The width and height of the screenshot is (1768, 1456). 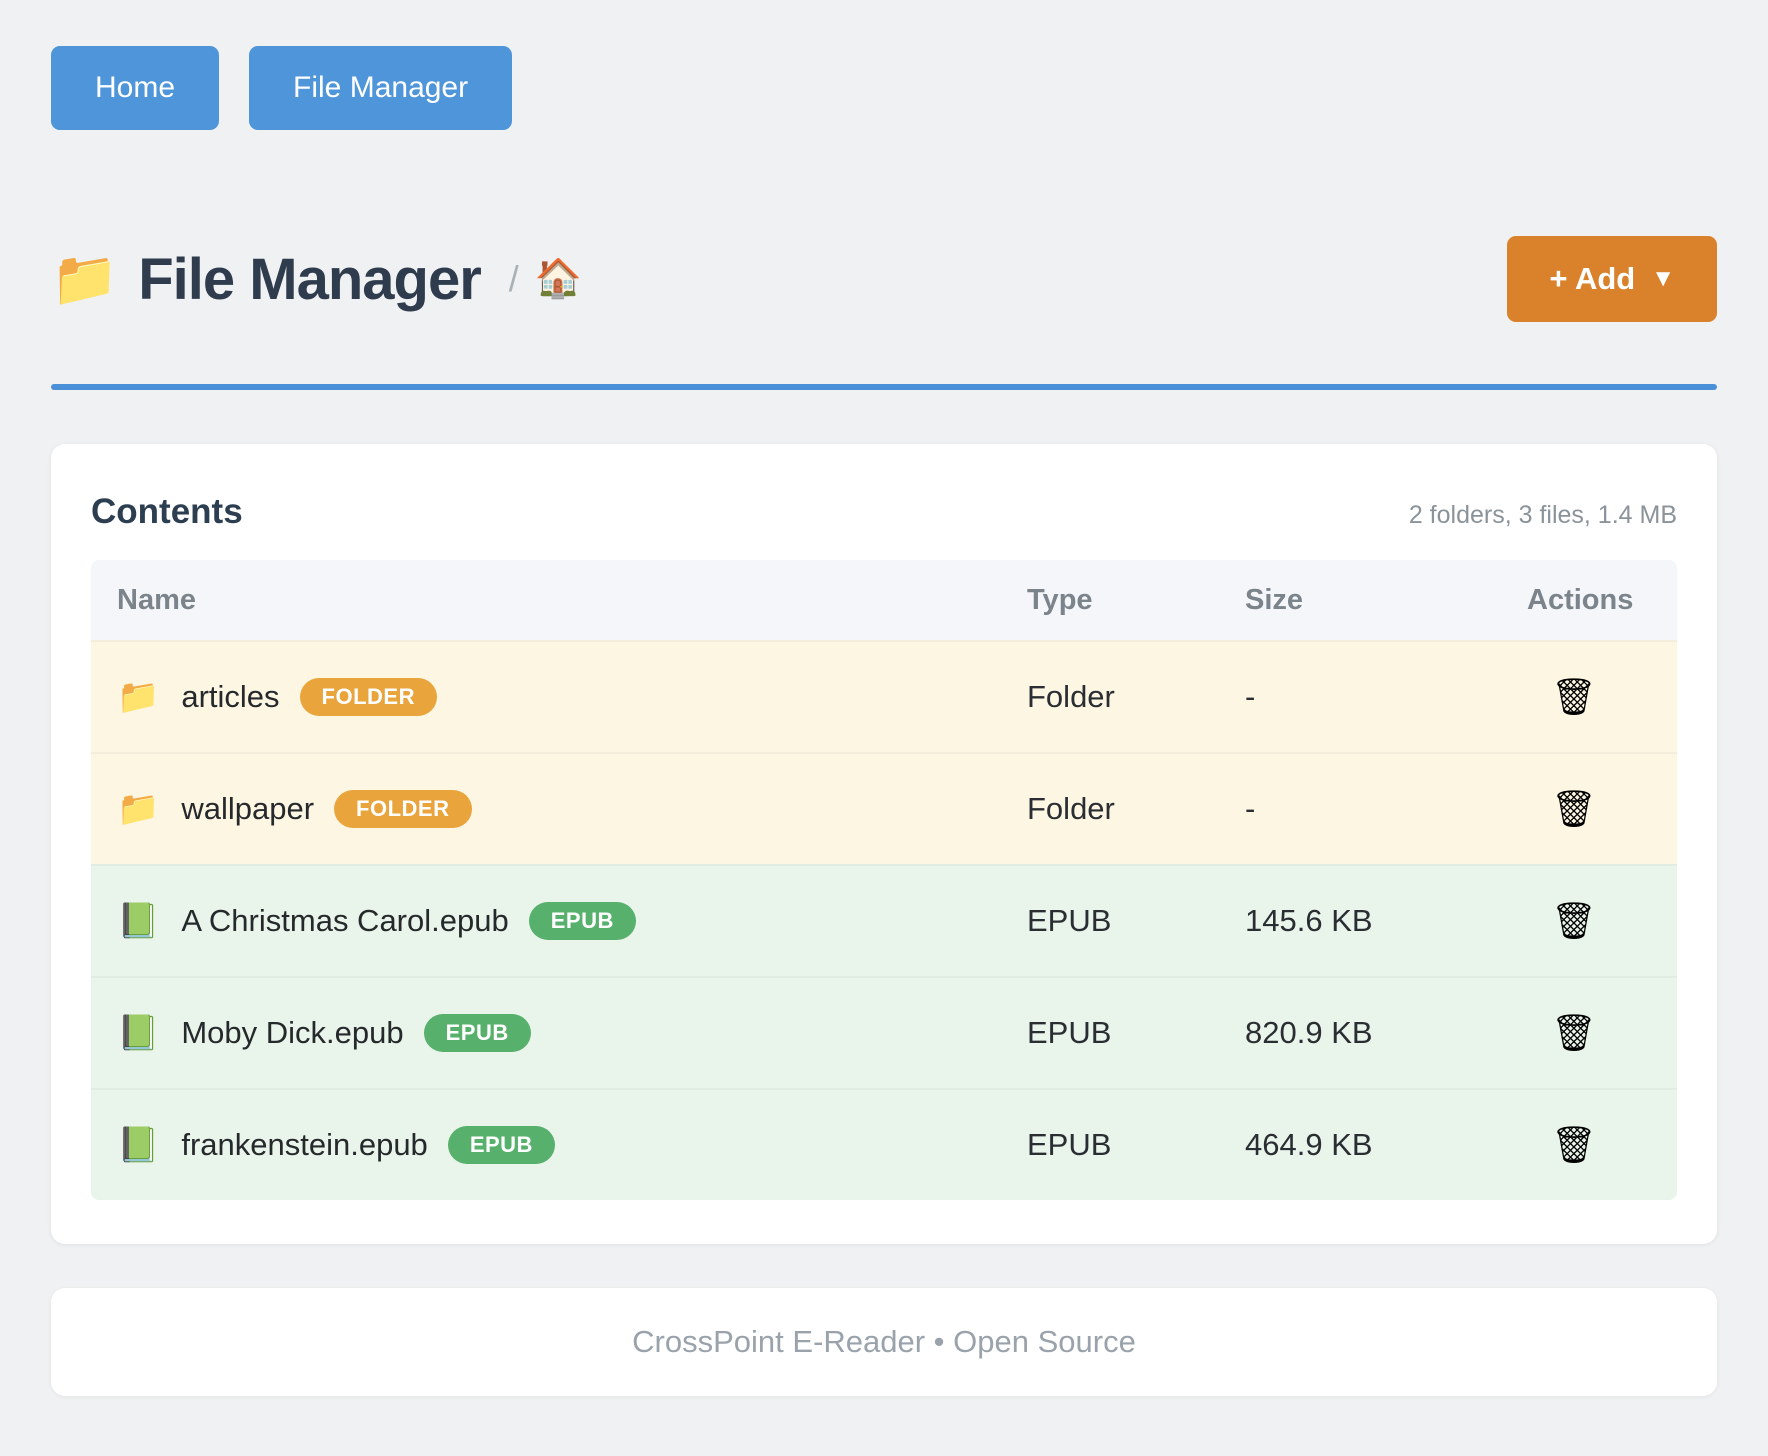 I want to click on size-cell: 820.9 KB, so click(x=1309, y=1032).